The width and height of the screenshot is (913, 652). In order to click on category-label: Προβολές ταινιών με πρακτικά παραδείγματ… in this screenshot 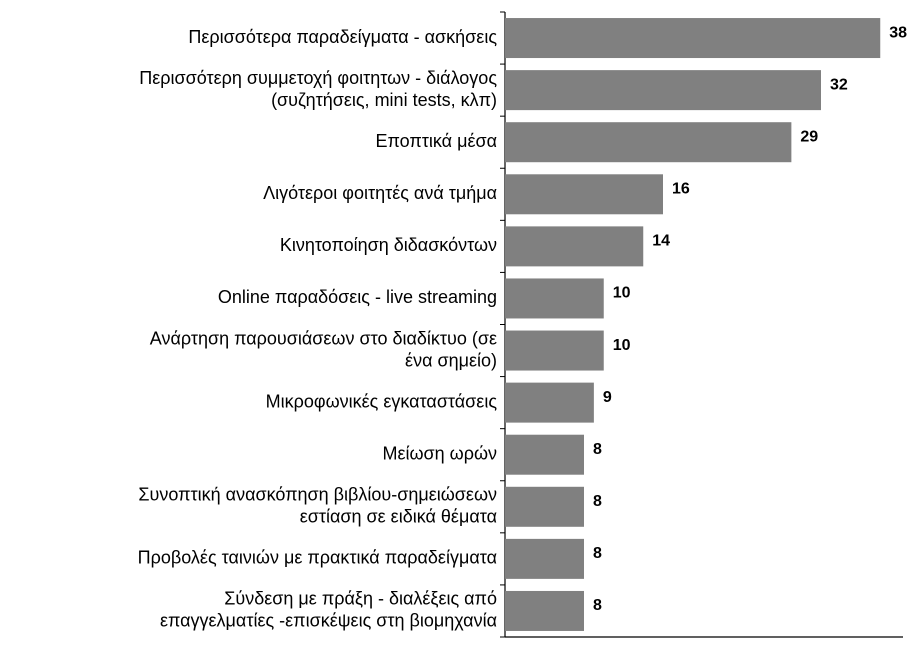, I will do `click(317, 558)`.